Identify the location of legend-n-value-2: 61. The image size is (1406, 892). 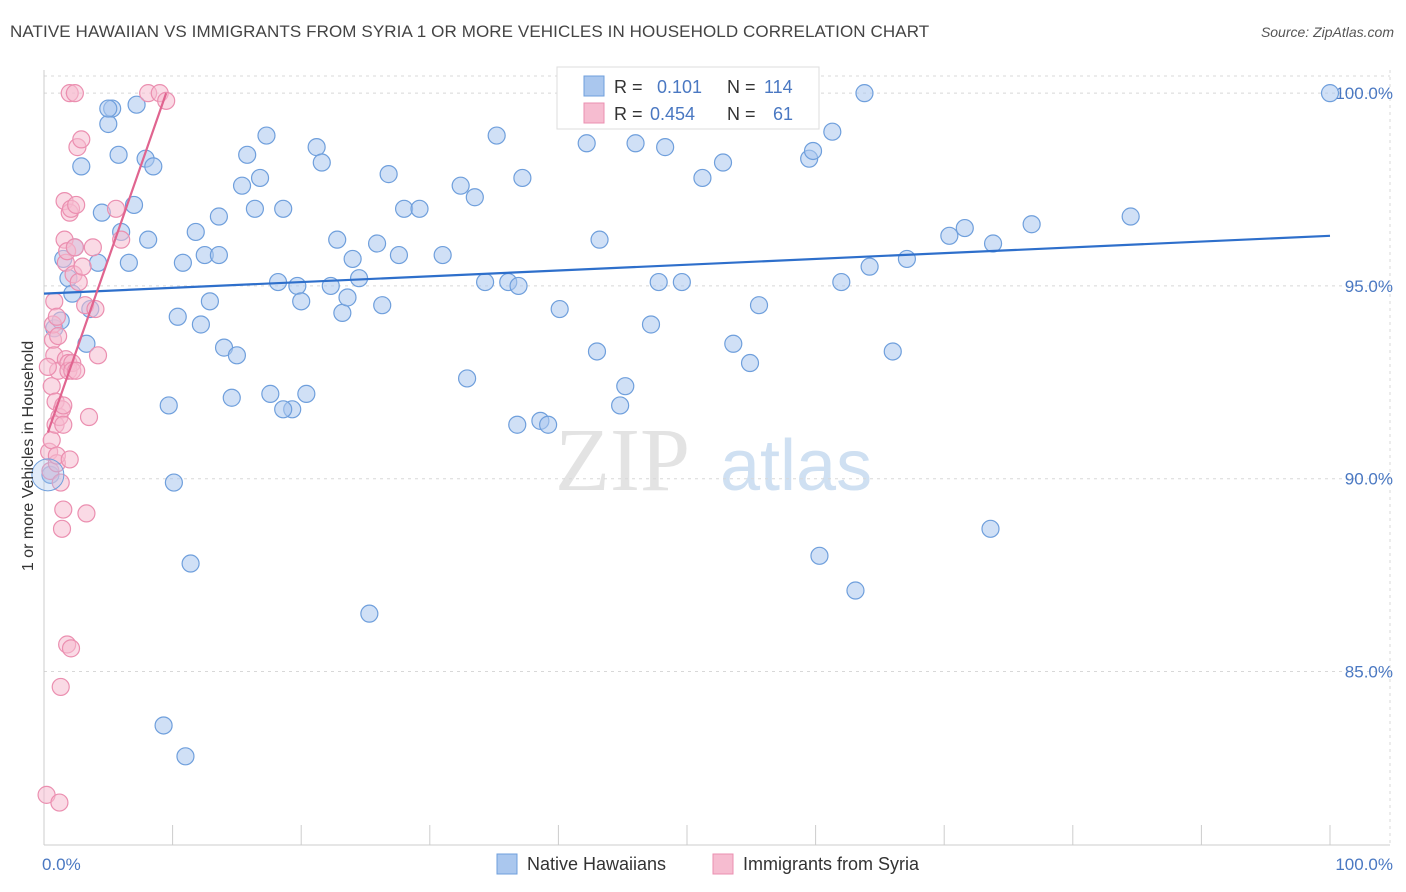
(783, 114).